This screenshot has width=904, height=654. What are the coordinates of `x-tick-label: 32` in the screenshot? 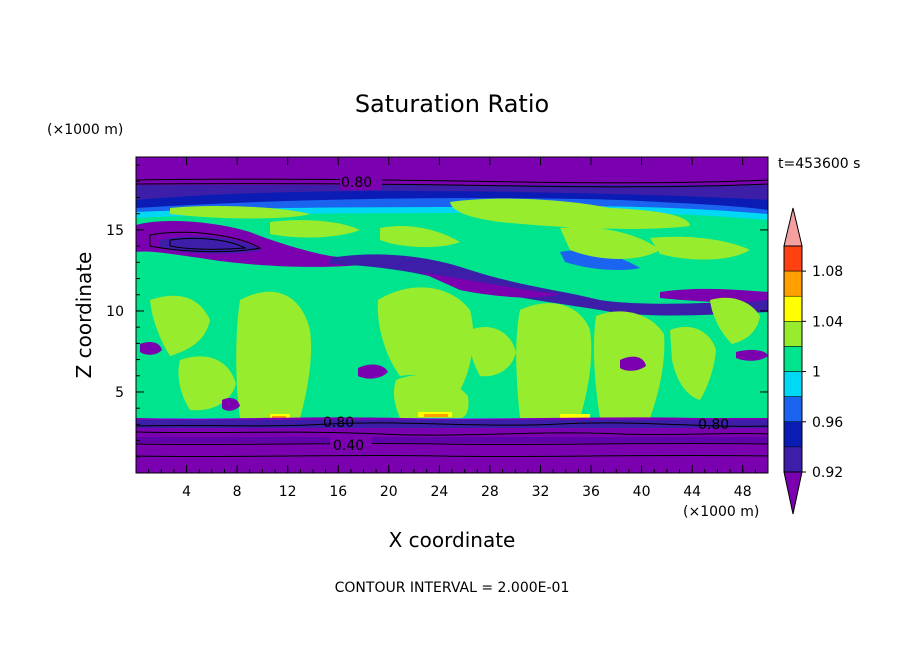 It's located at (541, 492).